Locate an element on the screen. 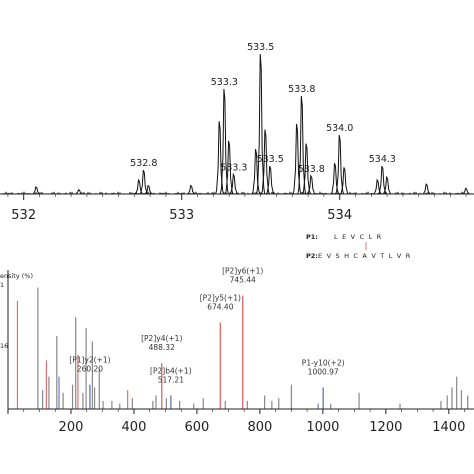 The height and width of the screenshot is (474, 474). fragment-mz-3: 674.40 is located at coordinates (220, 307).